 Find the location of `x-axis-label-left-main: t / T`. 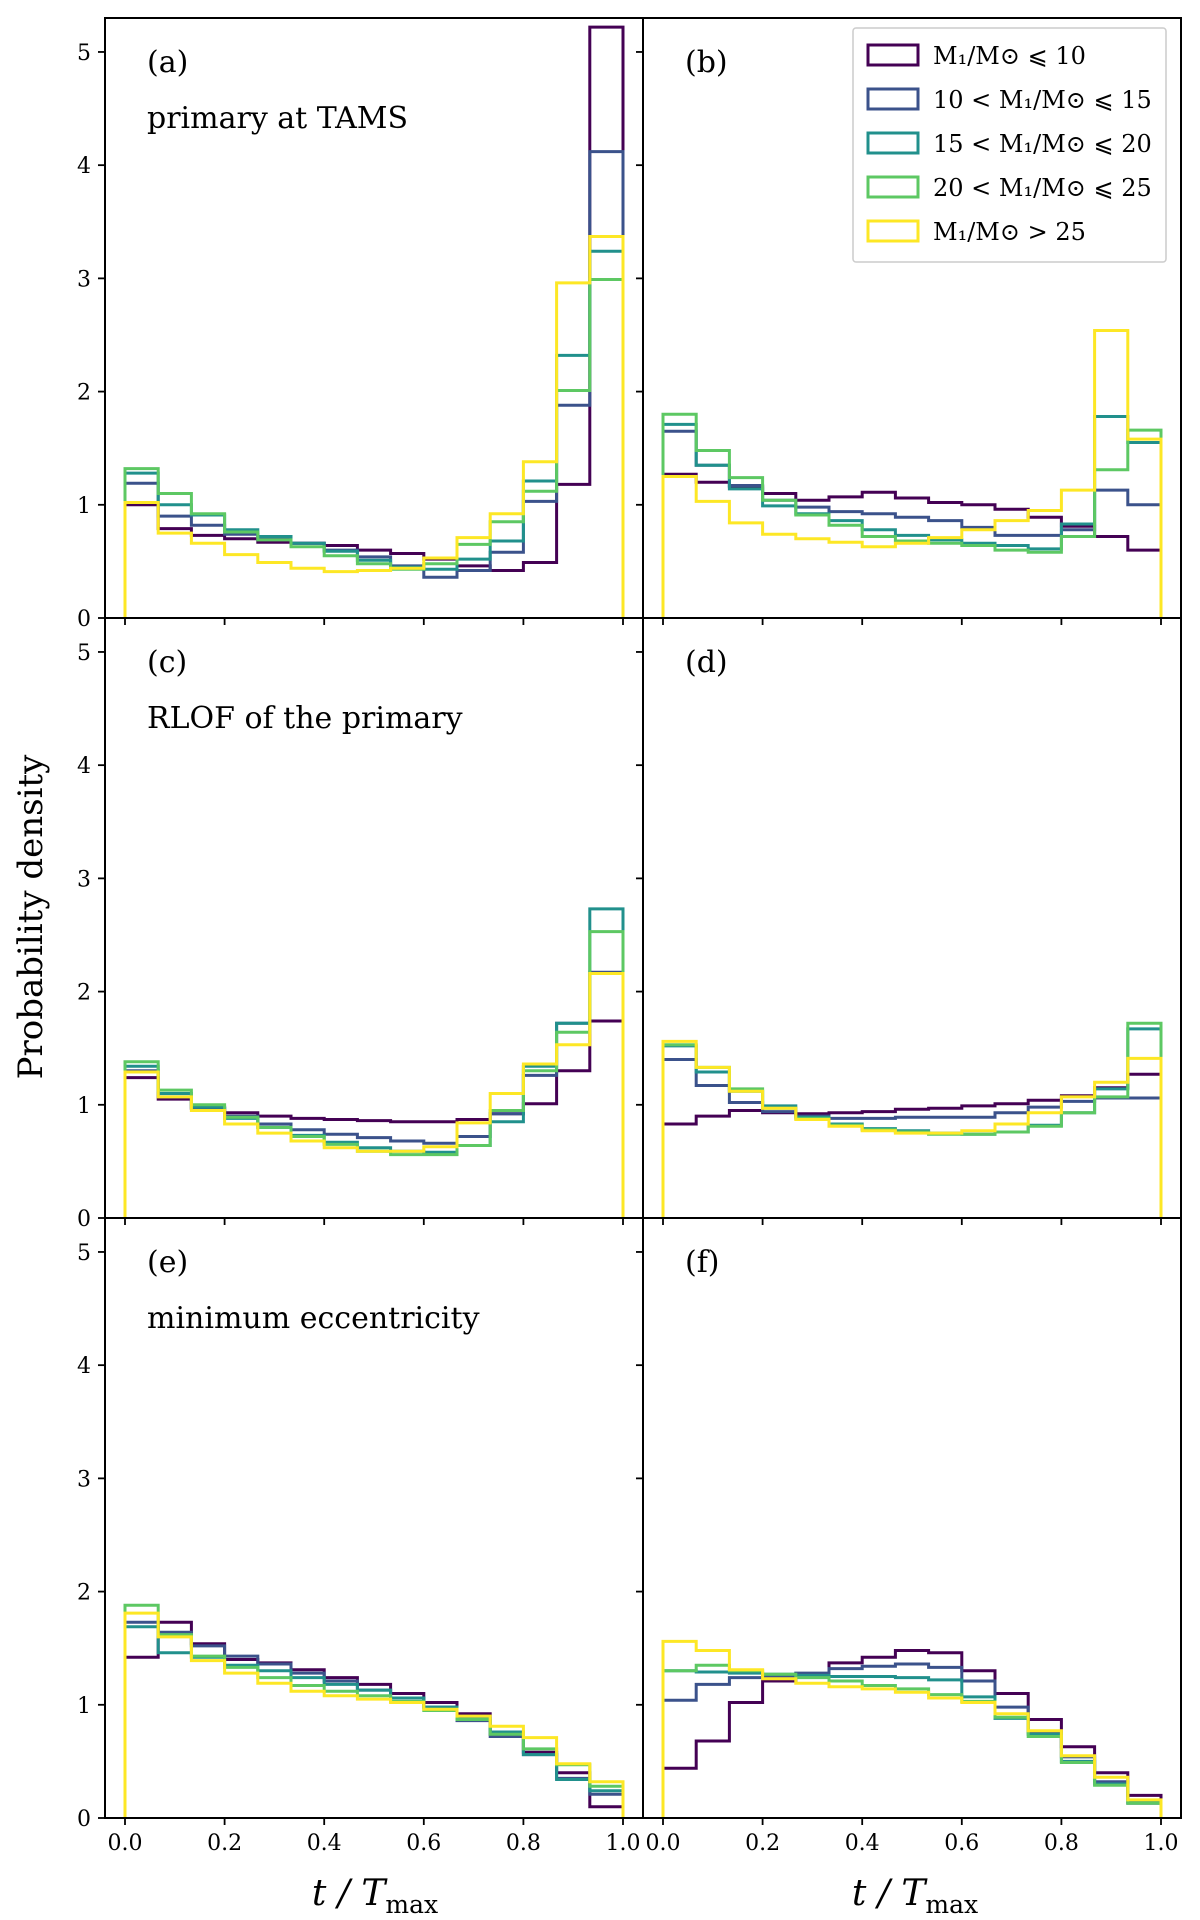

x-axis-label-left-main: t / T is located at coordinates (350, 1893).